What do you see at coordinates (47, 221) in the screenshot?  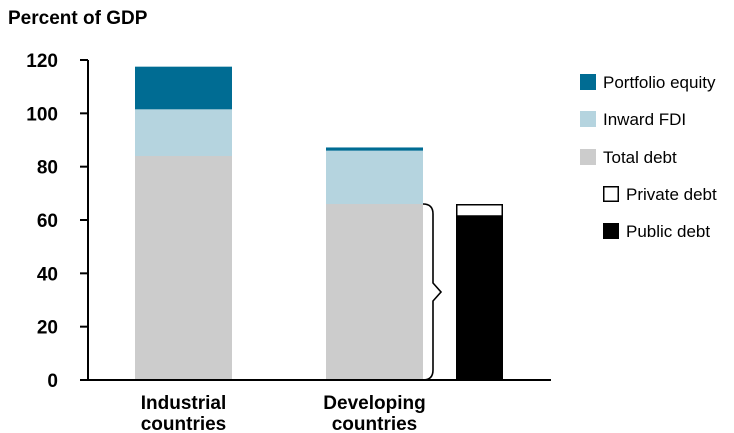 I see `y-tick-label: 60` at bounding box center [47, 221].